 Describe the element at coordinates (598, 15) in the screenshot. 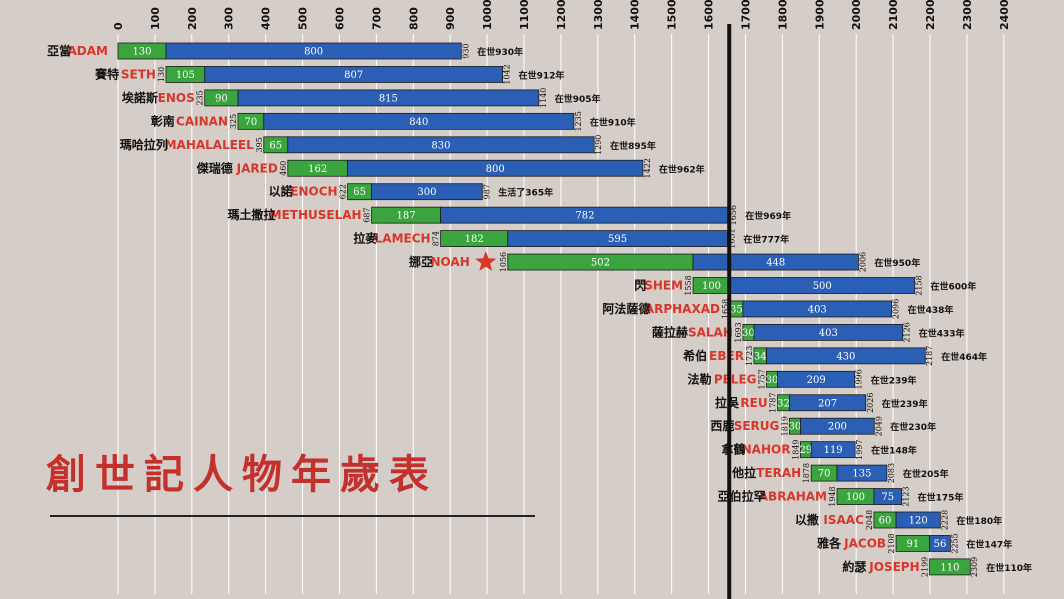

I see `x-tick-label: 1300` at that location.